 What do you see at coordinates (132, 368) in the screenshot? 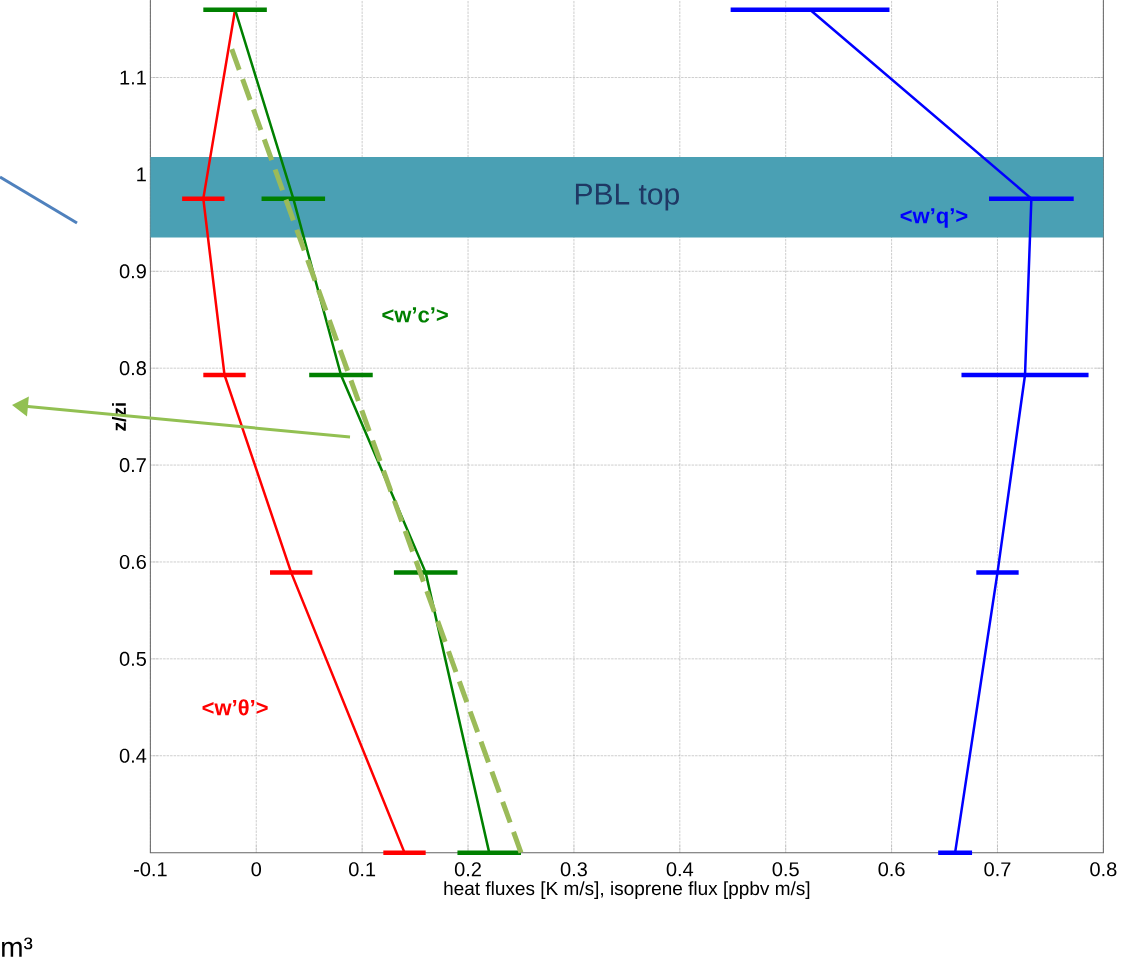
I see `y-tick-label: 0.8` at bounding box center [132, 368].